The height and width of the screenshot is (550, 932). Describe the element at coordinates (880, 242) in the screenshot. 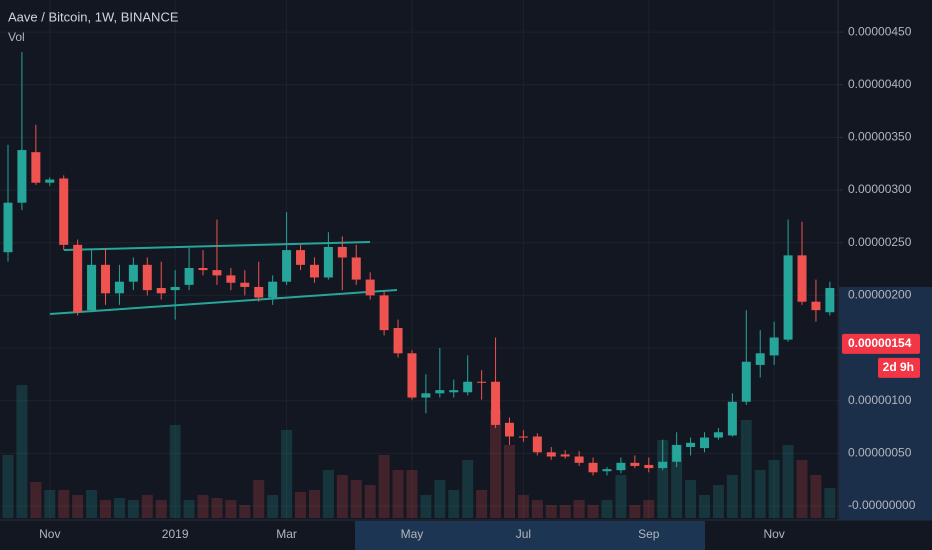

I see `y-tick-label: 0.00000250` at that location.